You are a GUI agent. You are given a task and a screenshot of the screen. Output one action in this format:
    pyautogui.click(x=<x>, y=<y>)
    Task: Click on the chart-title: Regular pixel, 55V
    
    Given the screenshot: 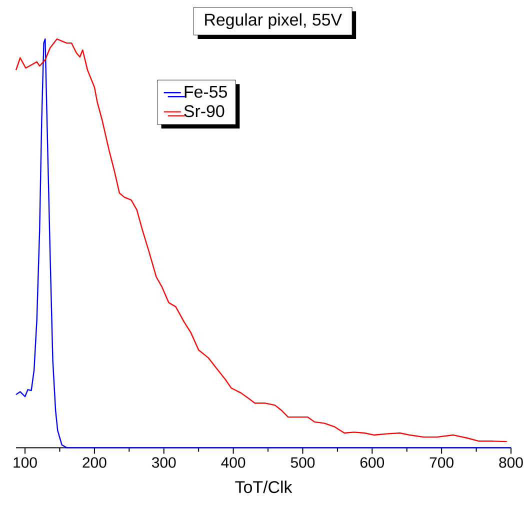 What is the action you would take?
    pyautogui.click(x=273, y=21)
    